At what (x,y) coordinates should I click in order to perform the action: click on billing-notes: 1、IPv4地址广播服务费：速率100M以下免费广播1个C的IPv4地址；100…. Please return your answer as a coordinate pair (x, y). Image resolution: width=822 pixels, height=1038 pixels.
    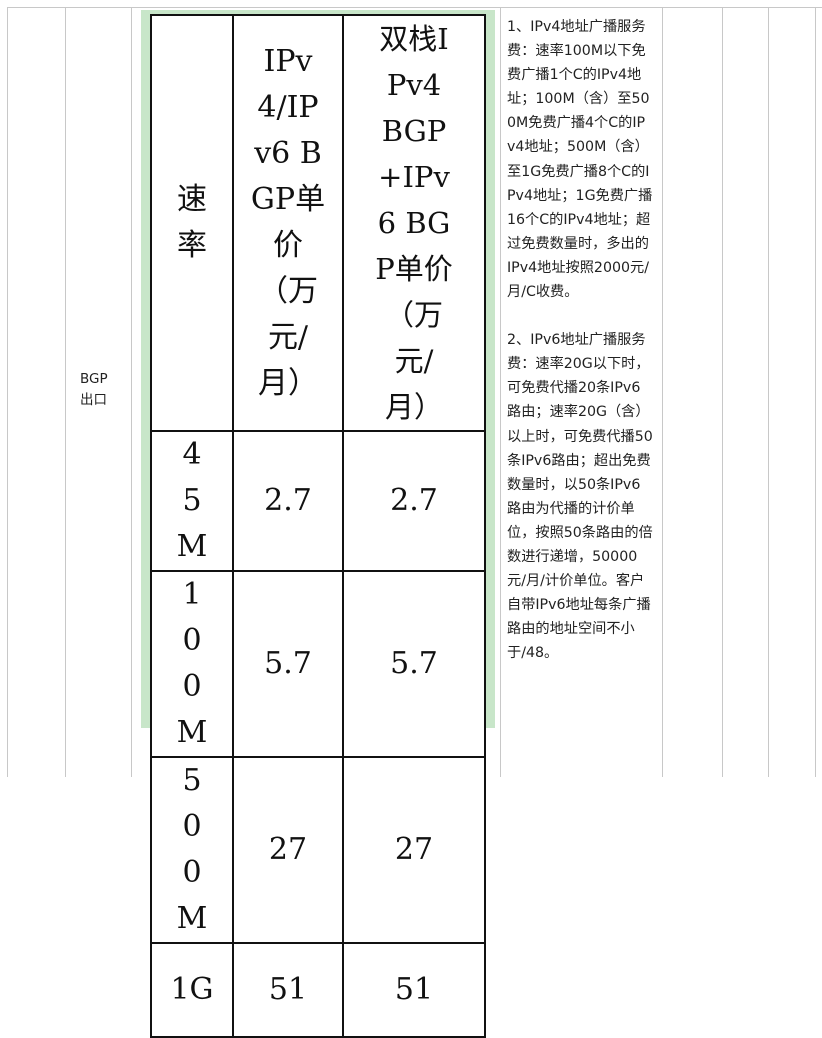
    Looking at the image, I should click on (580, 340).